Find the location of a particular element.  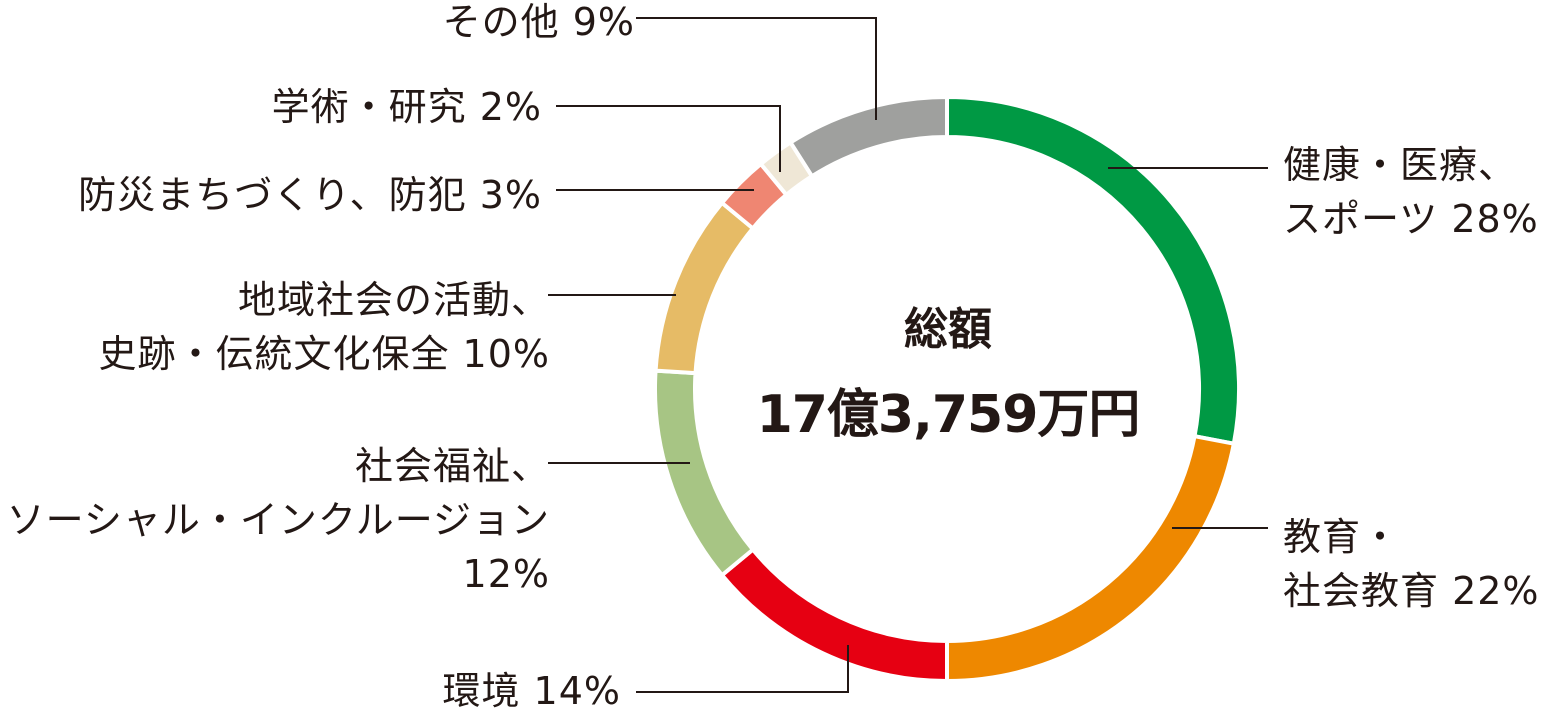

label-environment: 環境 14% is located at coordinates (531, 691).